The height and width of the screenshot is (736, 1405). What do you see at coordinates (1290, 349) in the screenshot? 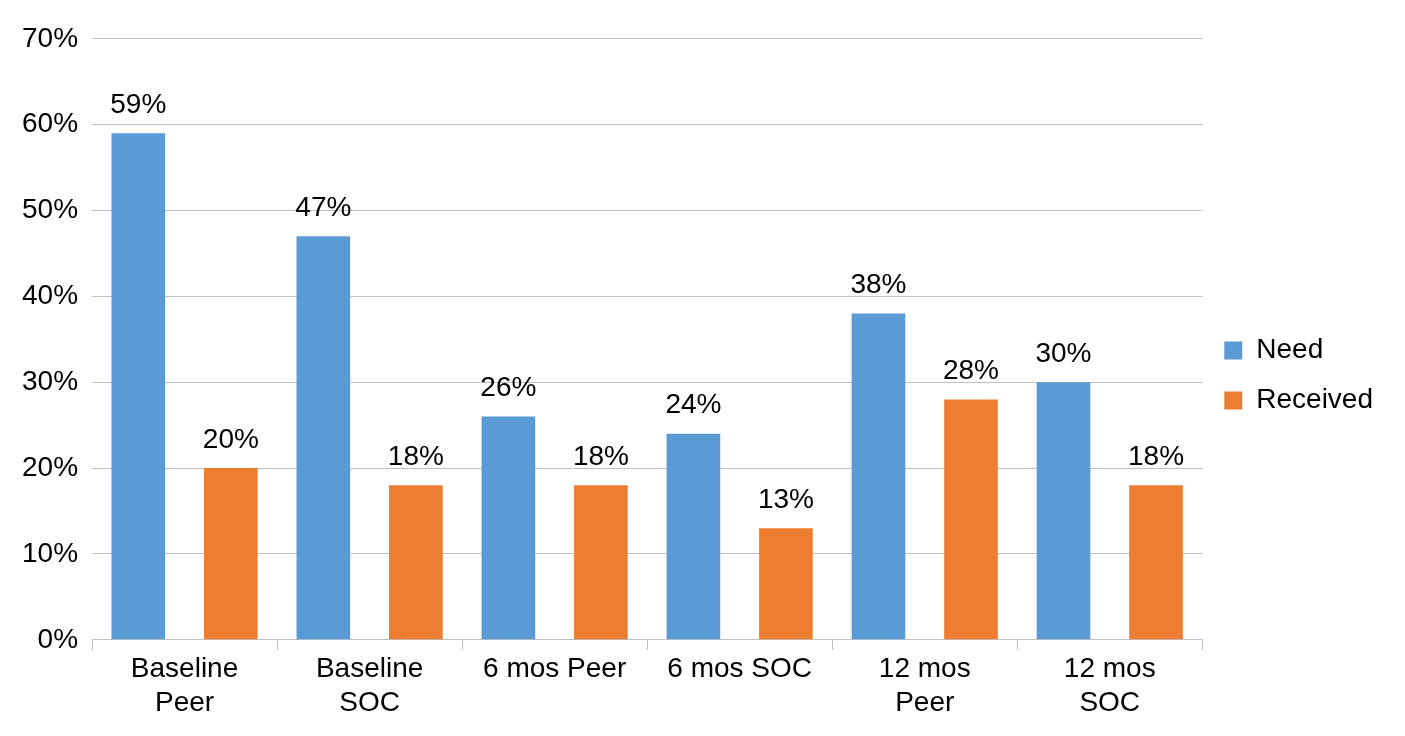
I see `legend-label: Need` at bounding box center [1290, 349].